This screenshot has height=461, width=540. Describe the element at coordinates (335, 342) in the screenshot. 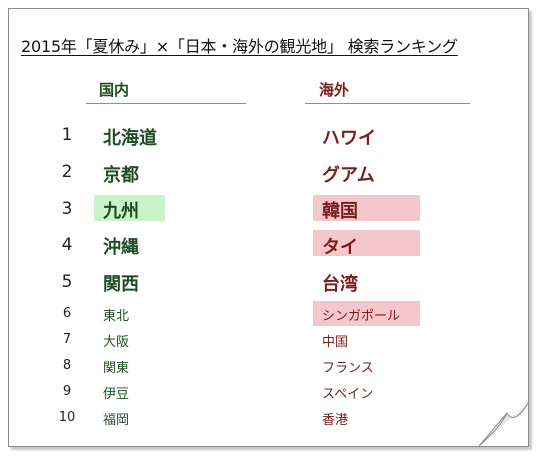

I see `overseas-destination: 中国` at that location.